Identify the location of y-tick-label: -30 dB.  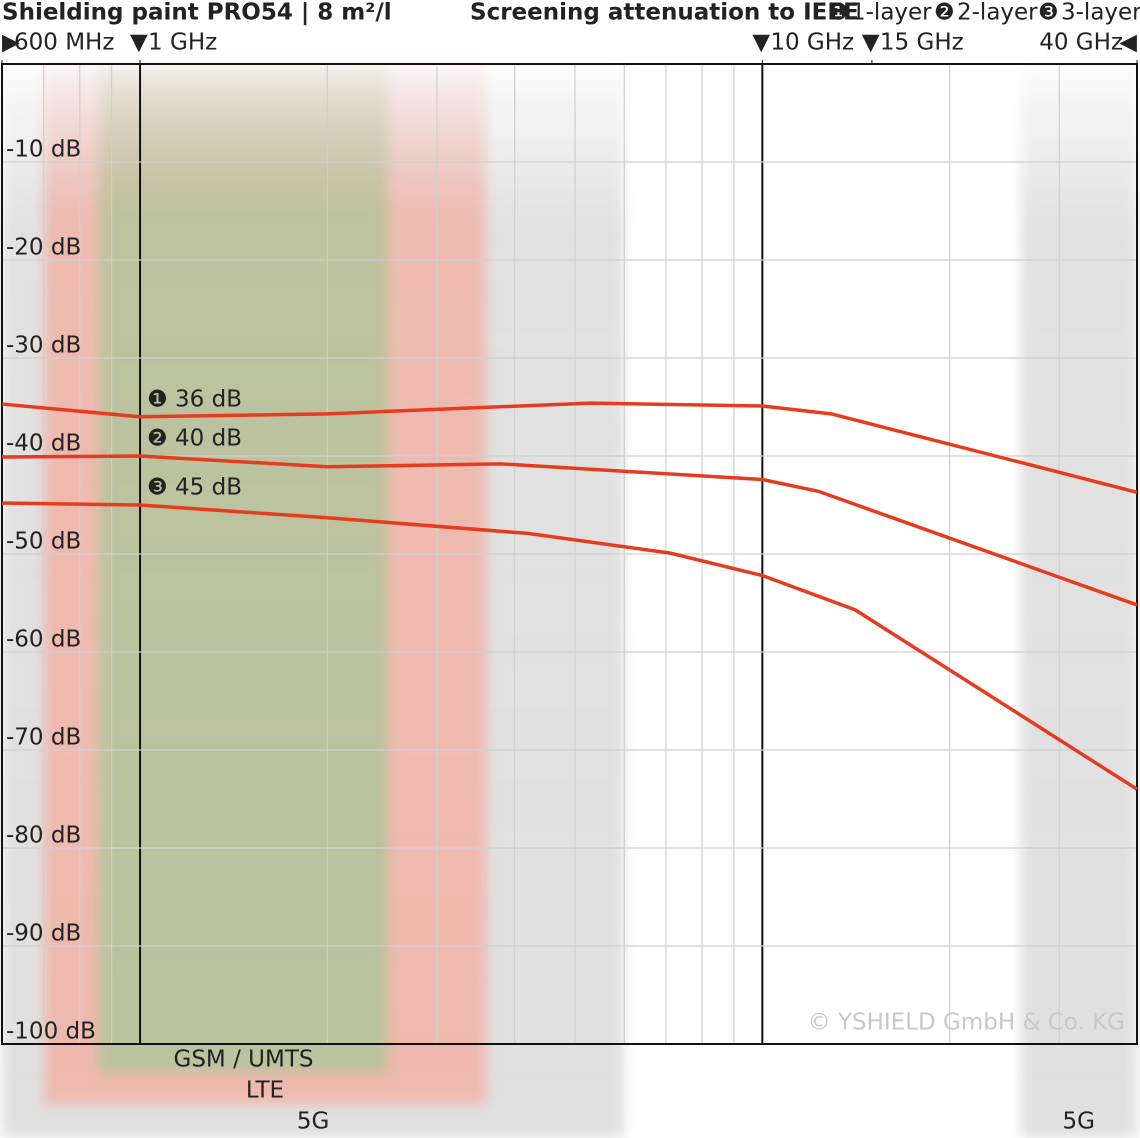
(43, 346).